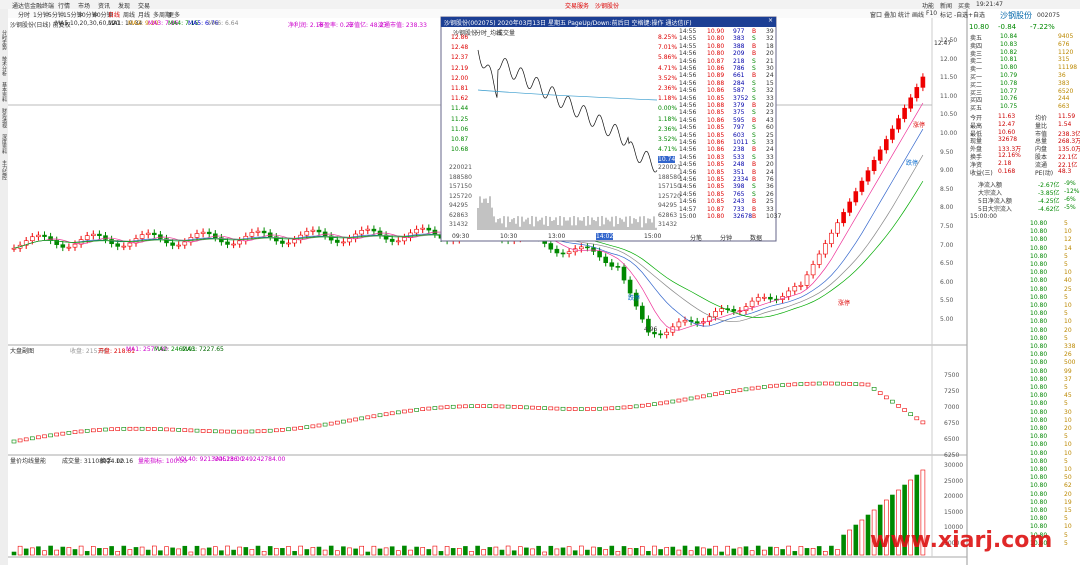 The image size is (1080, 565). Describe the element at coordinates (1016, 15) in the screenshot. I see `stock-name: 沙钢股份` at that location.